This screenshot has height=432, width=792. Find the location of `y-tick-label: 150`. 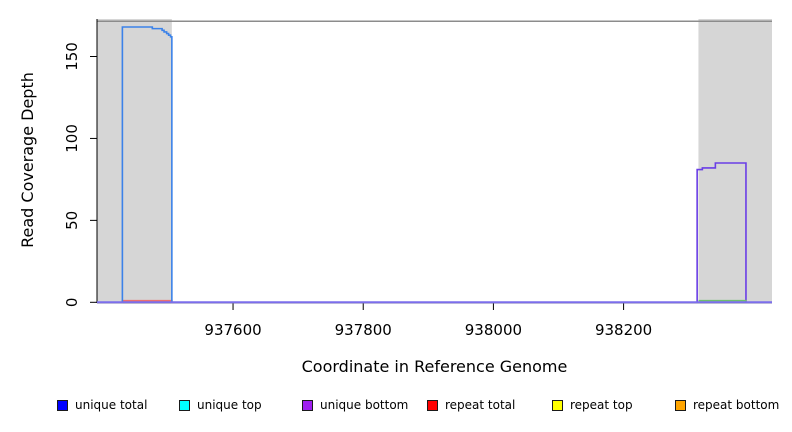

y-tick-label: 150 is located at coordinates (72, 56).